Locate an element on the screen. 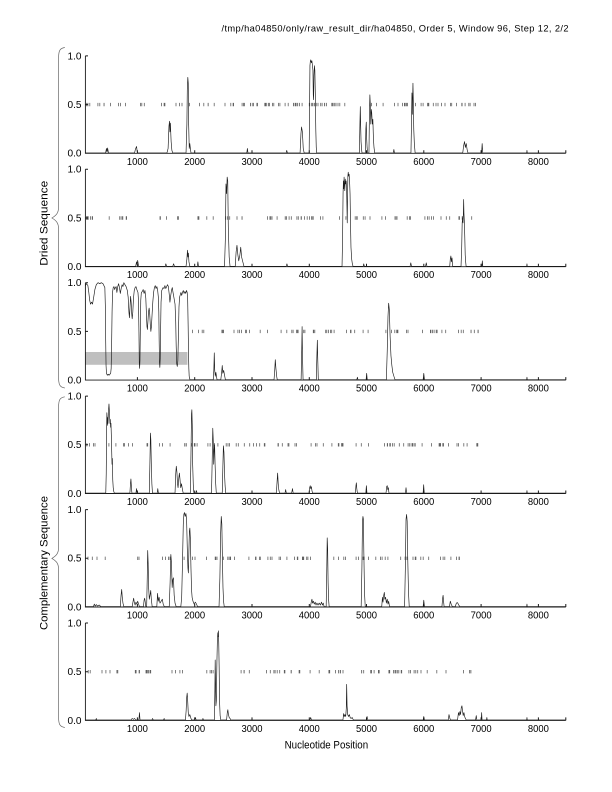  svg-text: Dried Sequence is located at coordinates (45, 223).